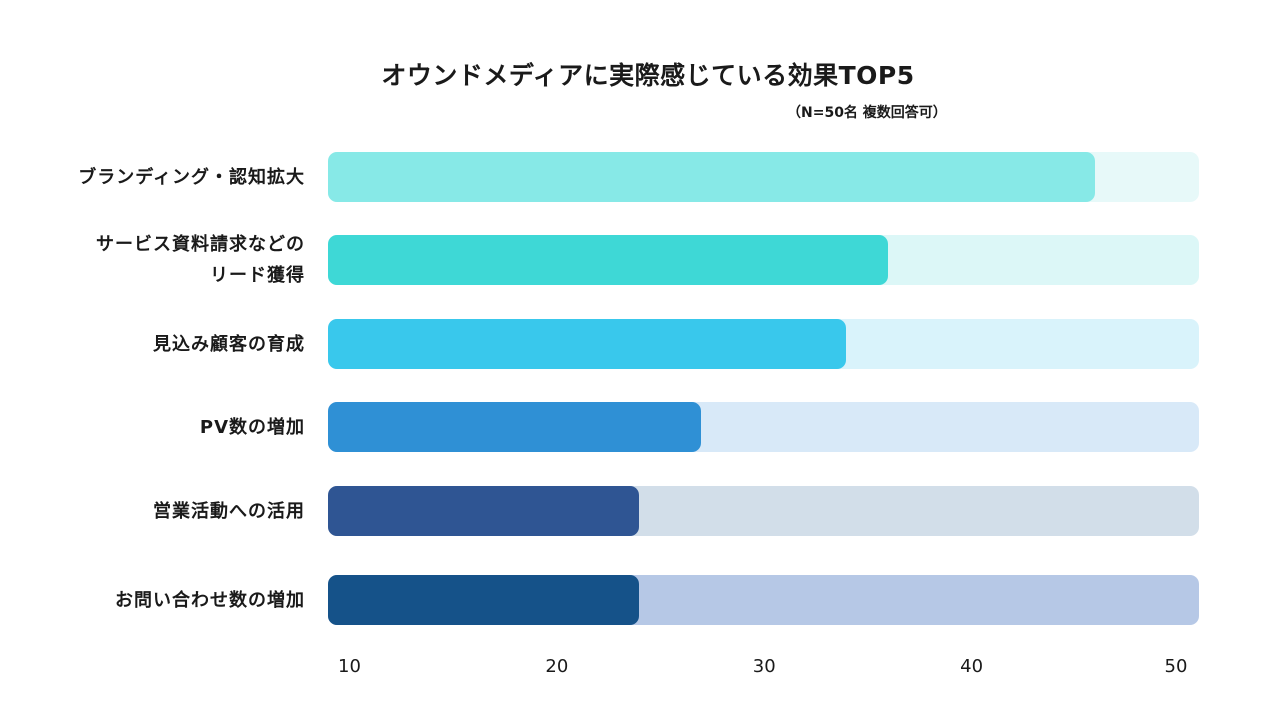 The height and width of the screenshot is (720, 1280). I want to click on x-tick-label: 40, so click(972, 666).